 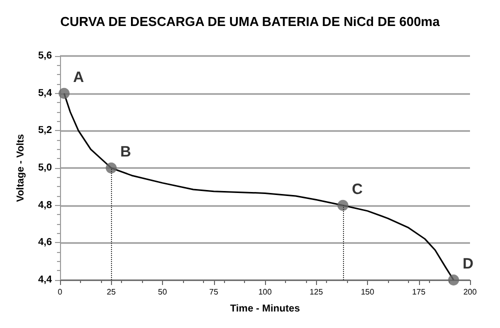 What do you see at coordinates (45, 130) in the screenshot?
I see `y-tick-label: 5,2` at bounding box center [45, 130].